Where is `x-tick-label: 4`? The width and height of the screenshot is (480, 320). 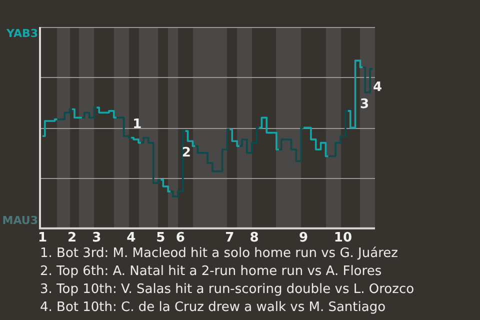 x-tick-label: 4 is located at coordinates (131, 238).